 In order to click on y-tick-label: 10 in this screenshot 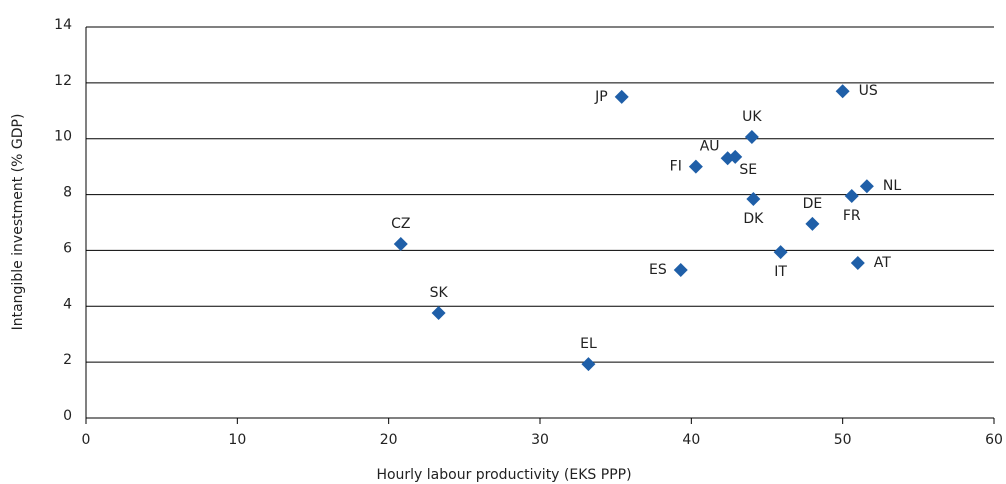, I will do `click(63, 137)`.